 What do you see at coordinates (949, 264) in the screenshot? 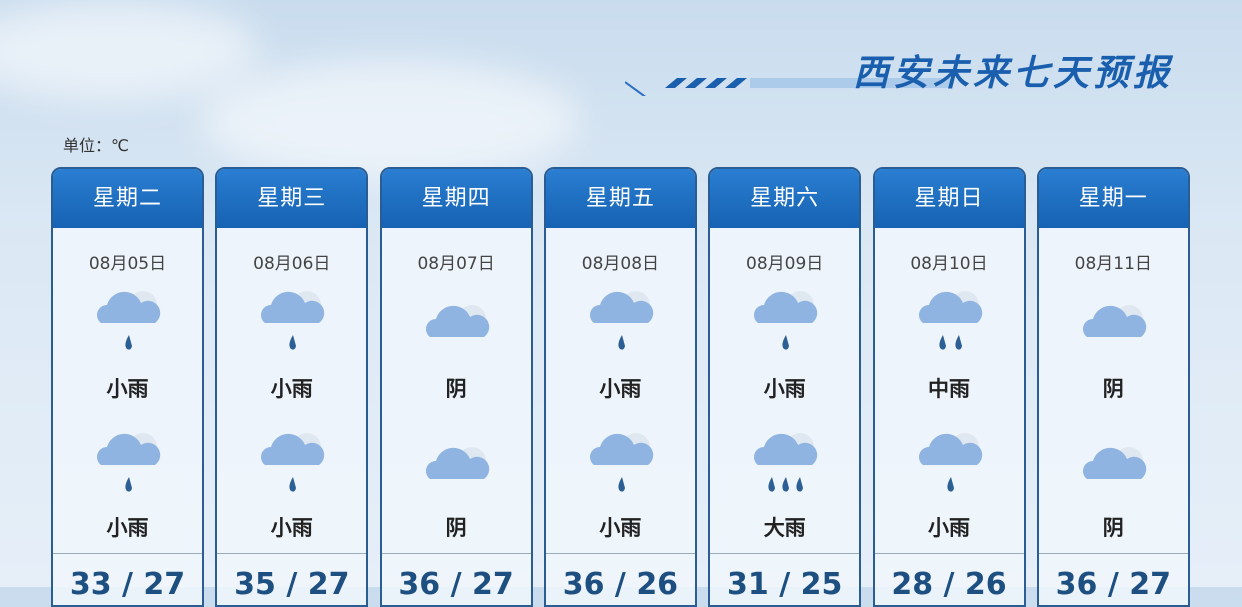
I see `date-label: 08月10日` at bounding box center [949, 264].